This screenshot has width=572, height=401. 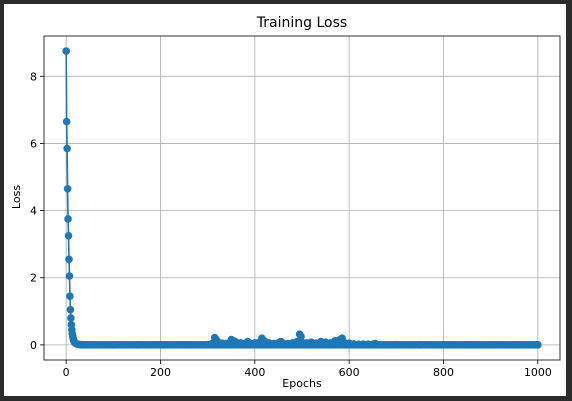 I want to click on x-tick-label: 0, so click(x=66, y=372).